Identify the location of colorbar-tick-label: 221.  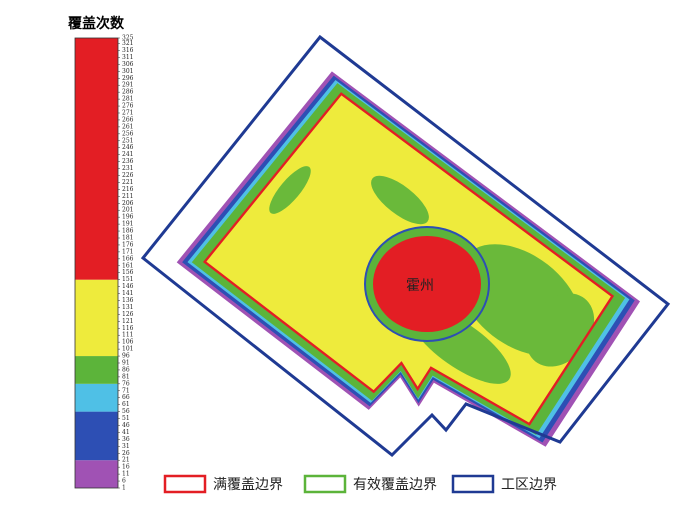
(127, 182).